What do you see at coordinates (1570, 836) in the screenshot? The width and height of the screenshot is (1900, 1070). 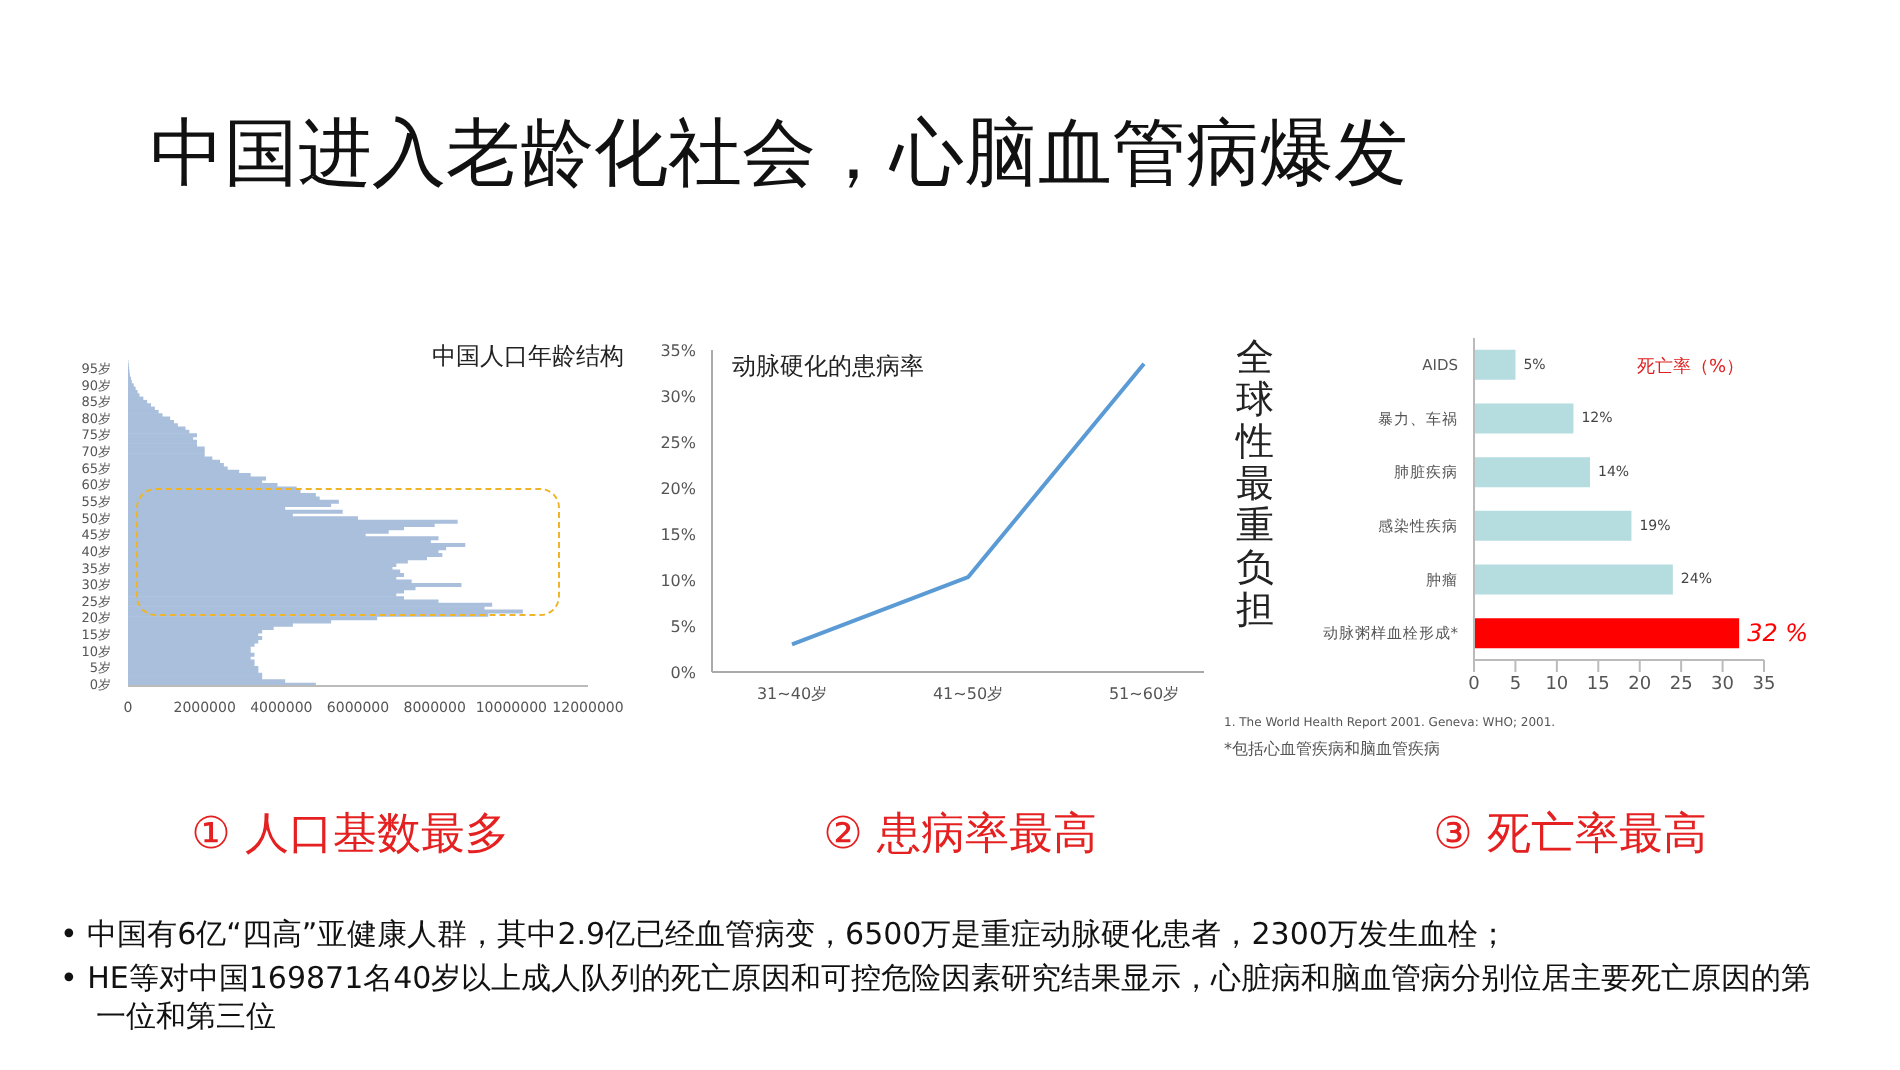 I see `text: ③ 死亡率最高` at bounding box center [1570, 836].